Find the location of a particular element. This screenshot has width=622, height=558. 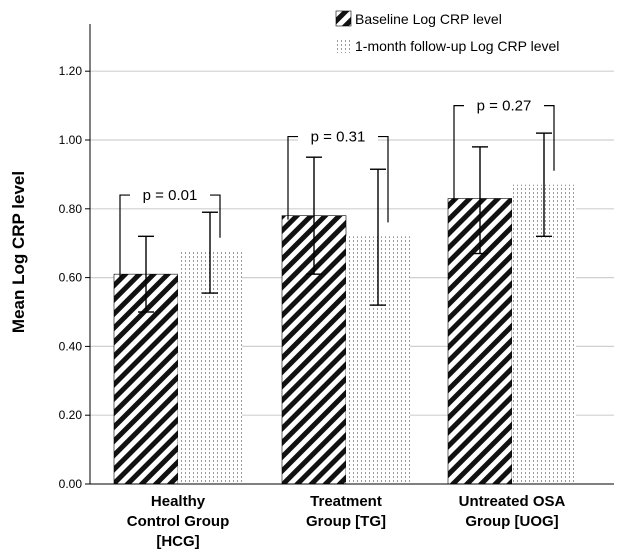

x-category-label-line: Control Group is located at coordinates (178, 521).